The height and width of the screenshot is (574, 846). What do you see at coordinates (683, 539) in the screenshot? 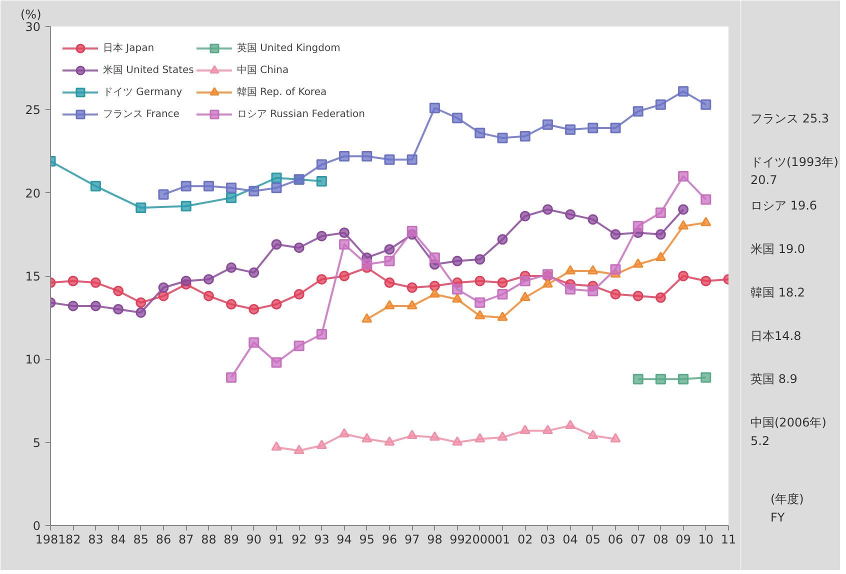
I see `x-tick-label: 09` at bounding box center [683, 539].